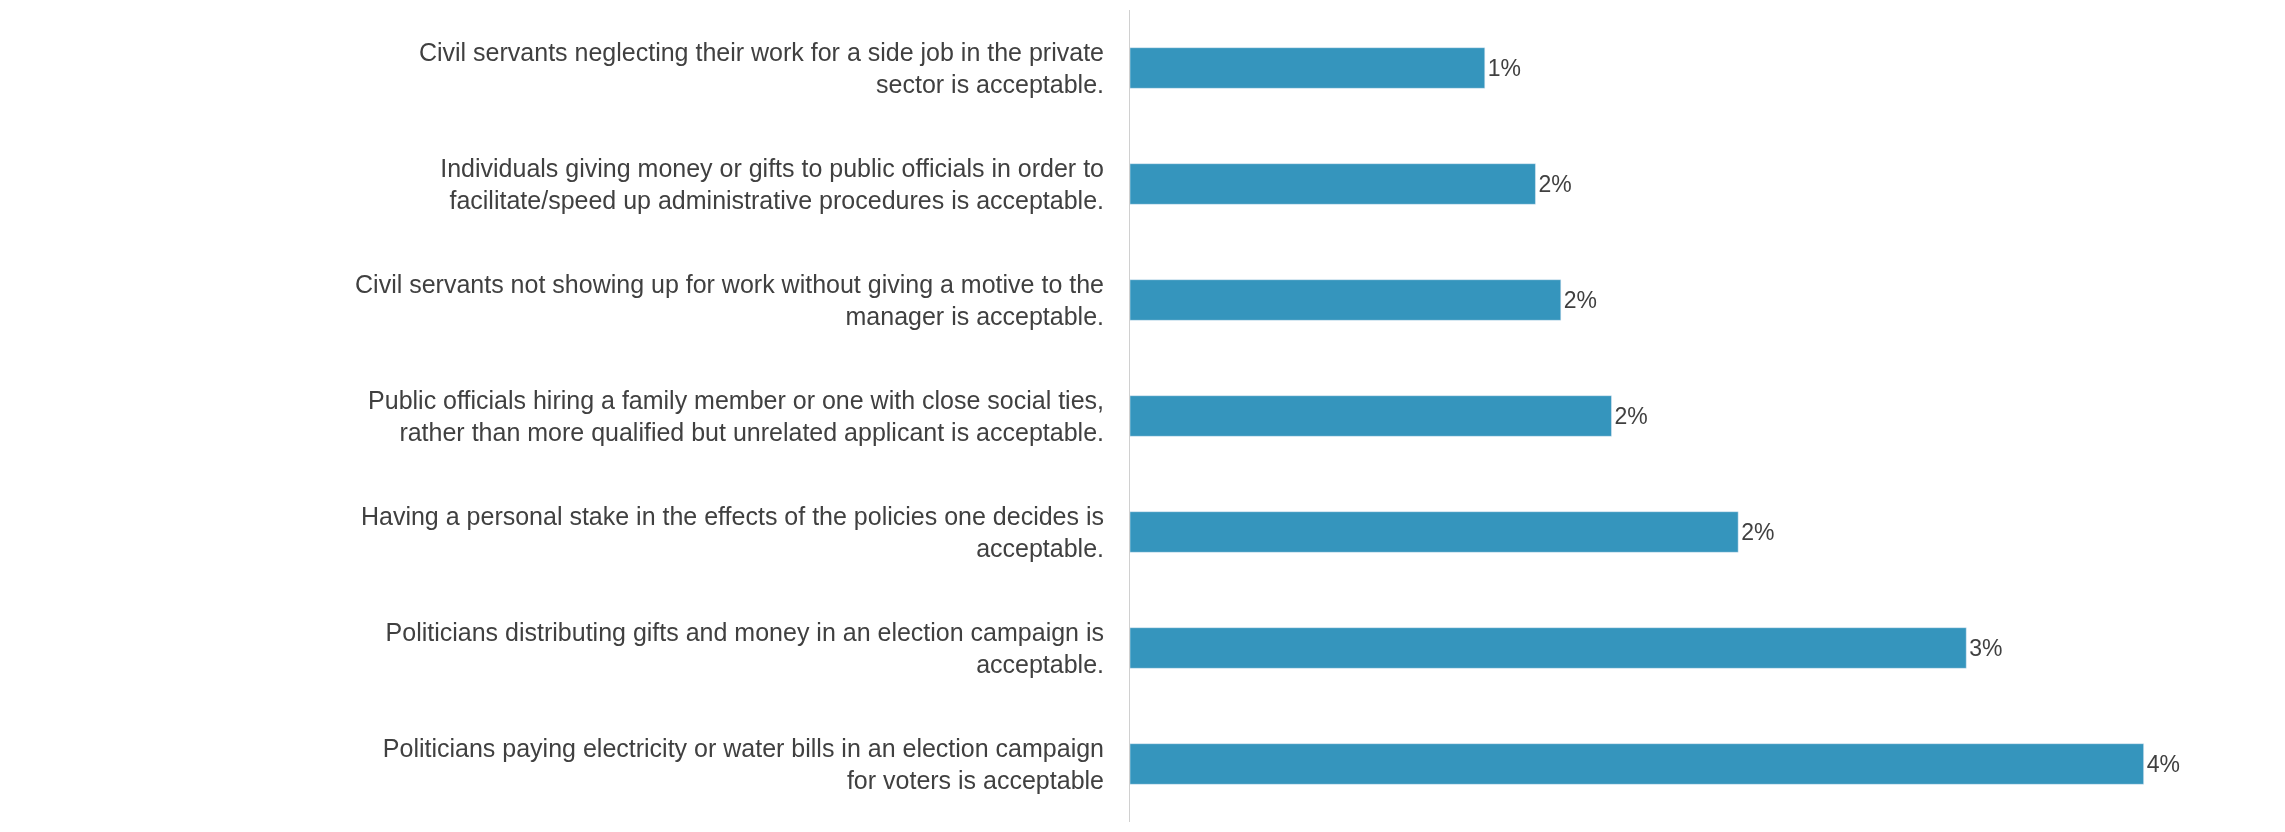 This screenshot has width=2285, height=832. Describe the element at coordinates (736, 415) in the screenshot. I see `y-tick-label: Public officials hiring a family member or one with close social ties, rather than more qualified but unrelated applicant is acceptable.` at that location.